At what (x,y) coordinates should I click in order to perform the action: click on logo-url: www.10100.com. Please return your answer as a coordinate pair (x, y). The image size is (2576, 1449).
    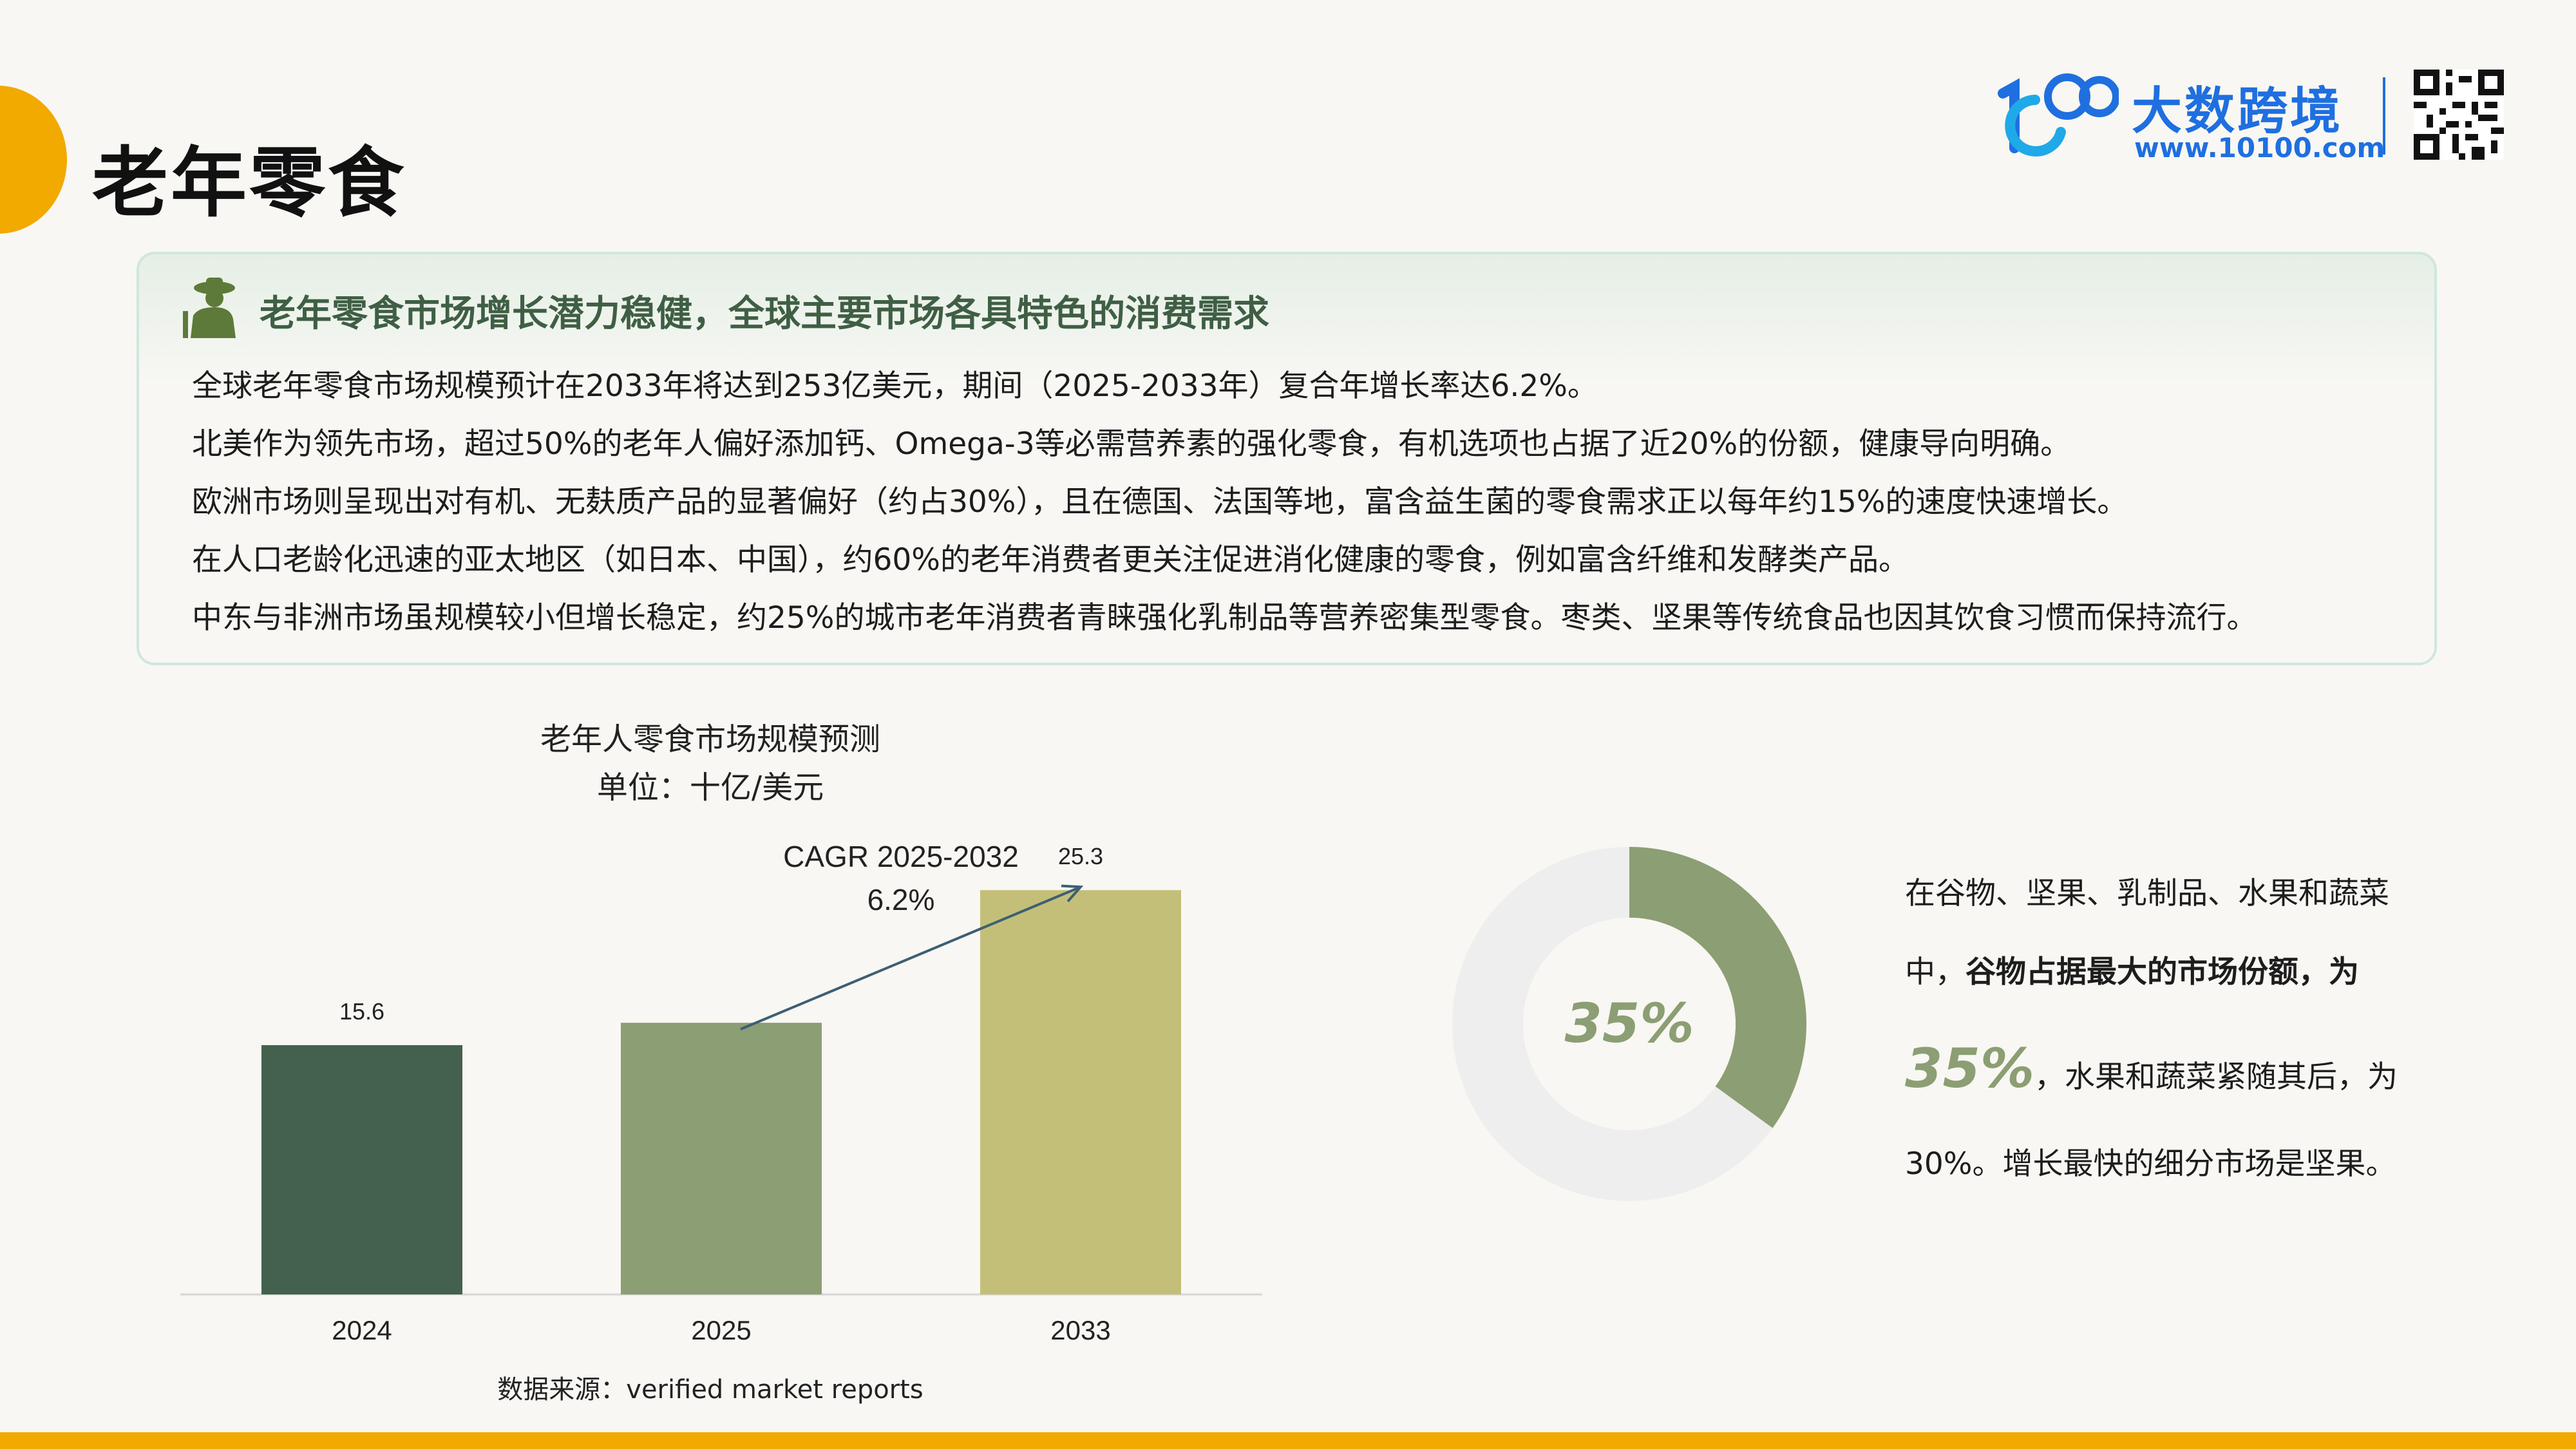
    Looking at the image, I should click on (2260, 148).